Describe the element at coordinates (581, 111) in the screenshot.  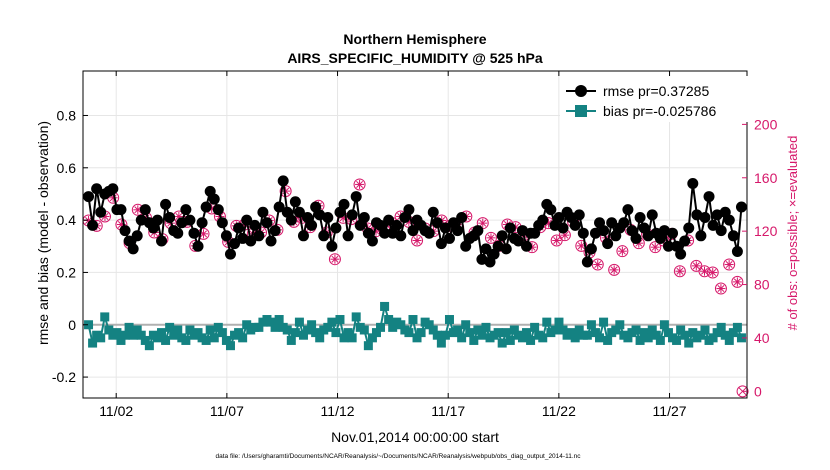
I see `legend-bias-marker` at that location.